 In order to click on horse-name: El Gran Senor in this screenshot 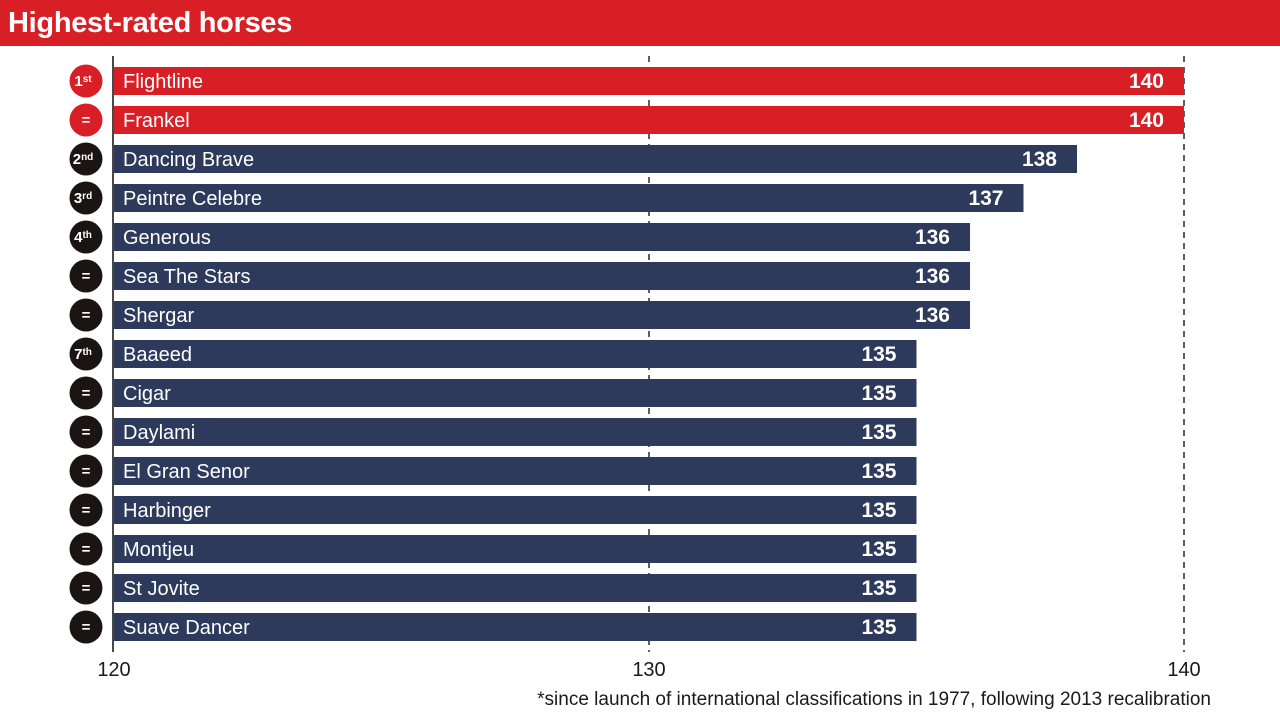, I will do `click(186, 472)`.